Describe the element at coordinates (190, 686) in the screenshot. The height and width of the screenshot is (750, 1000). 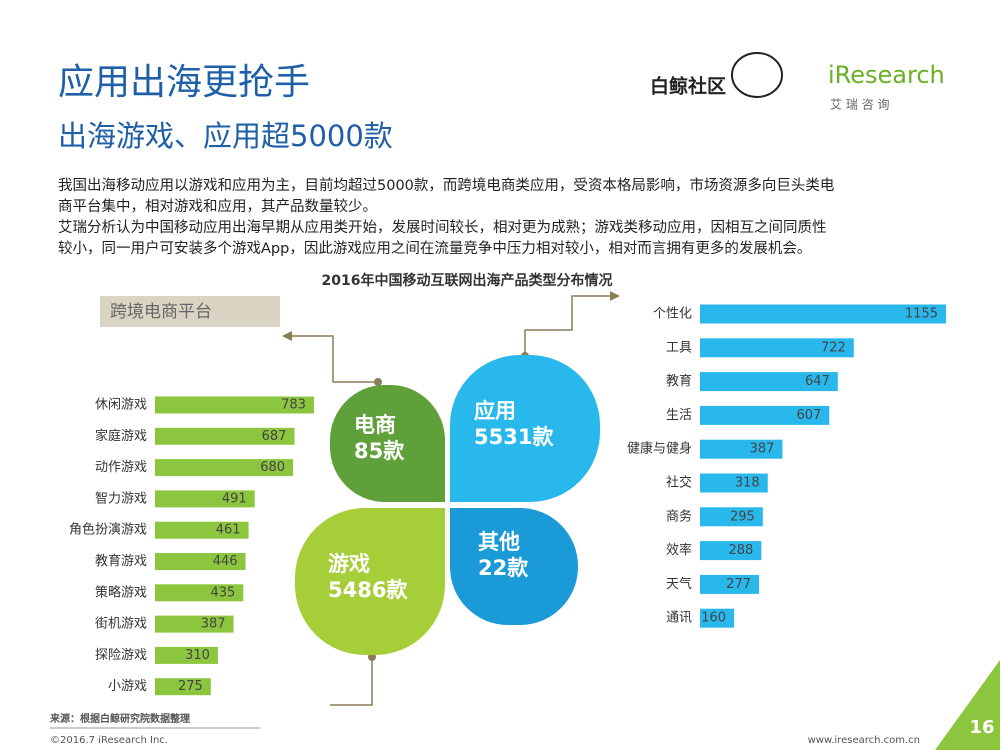
I see `value-label: 275` at that location.